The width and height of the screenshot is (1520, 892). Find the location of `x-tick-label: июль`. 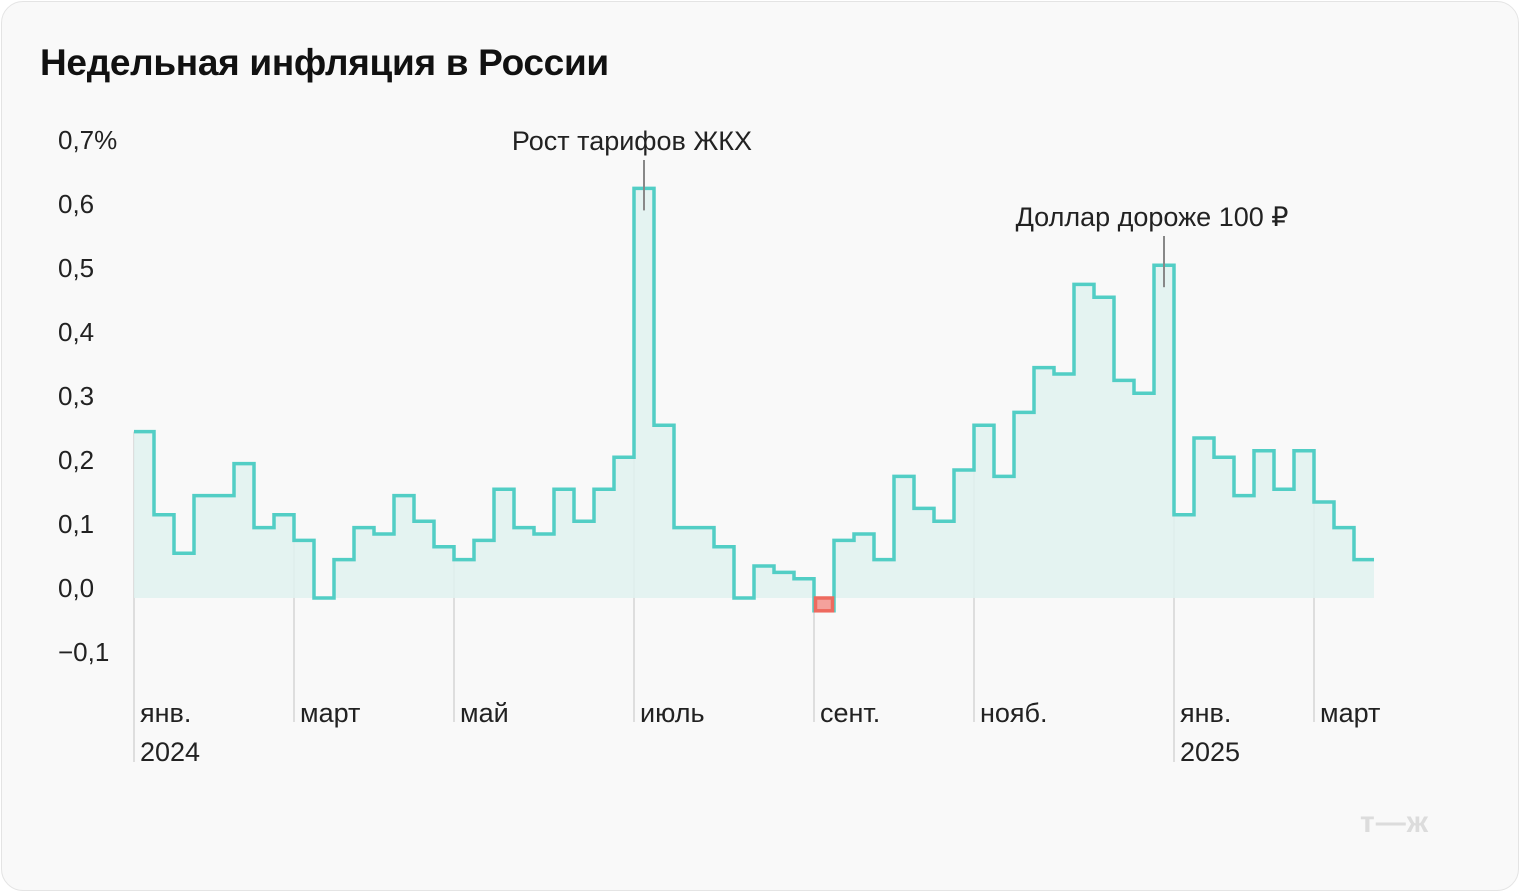

x-tick-label: июль is located at coordinates (672, 713).